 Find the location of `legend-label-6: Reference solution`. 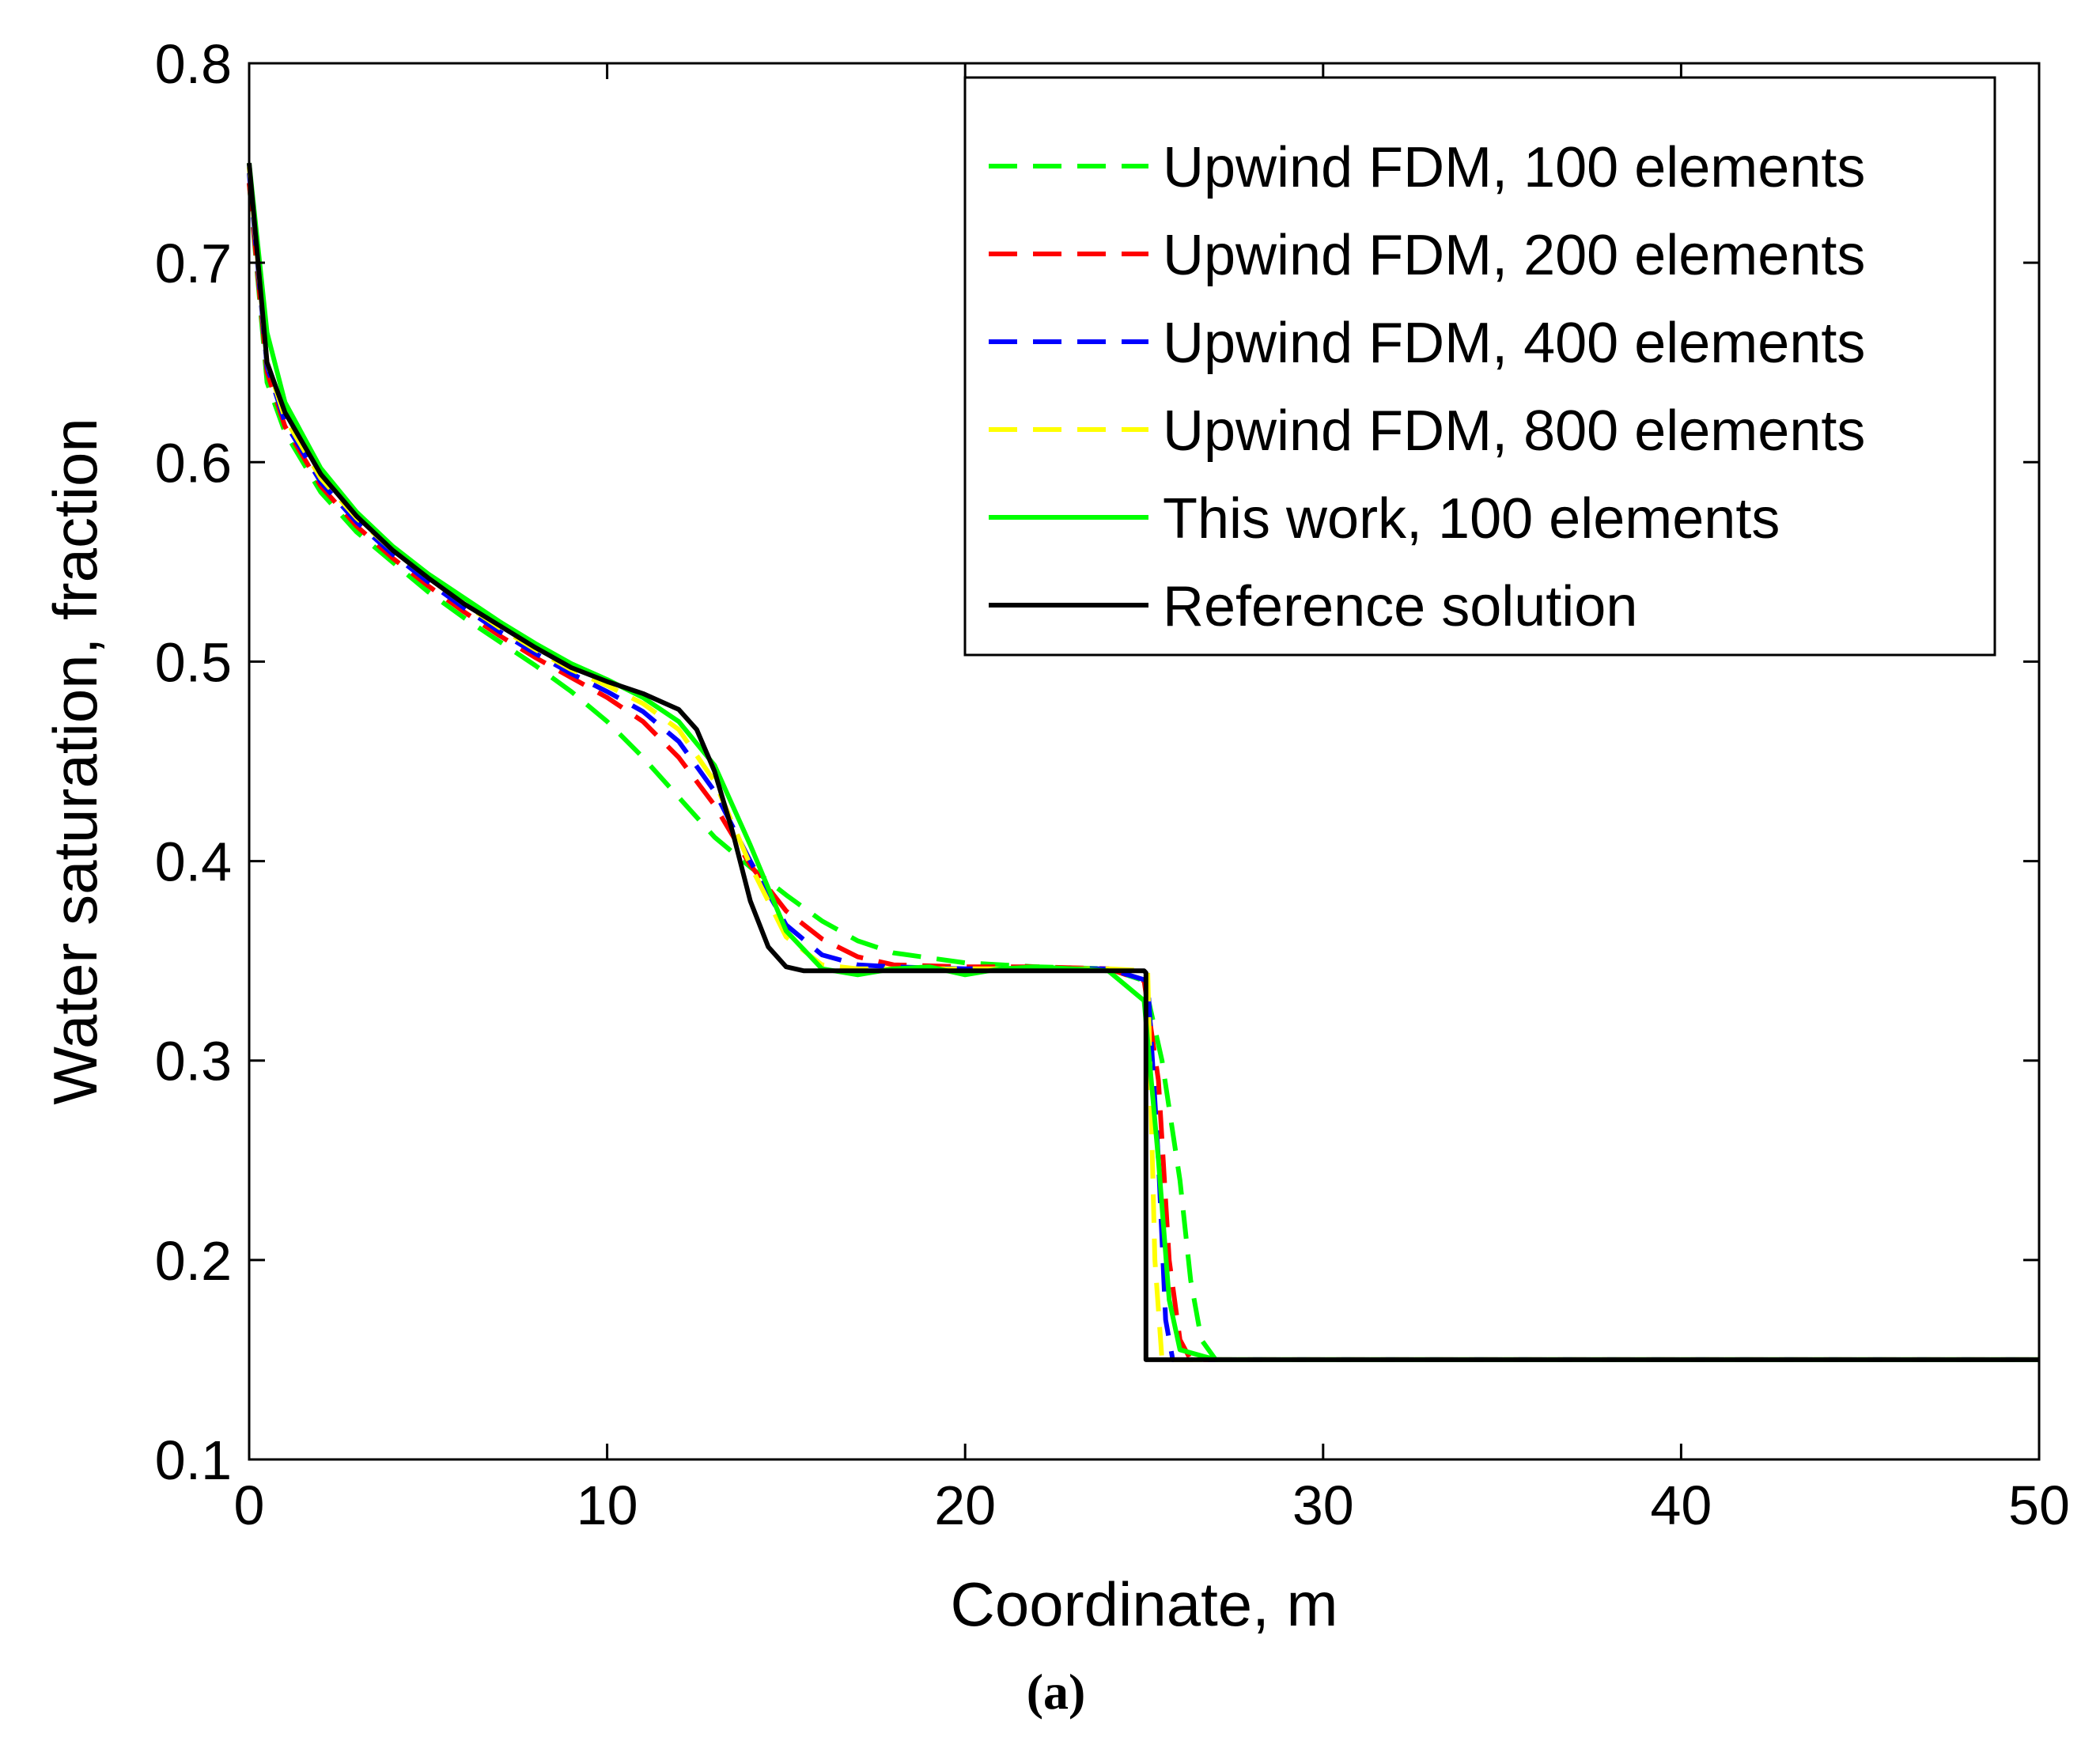

legend-label-6: Reference solution is located at coordinates (1400, 607).